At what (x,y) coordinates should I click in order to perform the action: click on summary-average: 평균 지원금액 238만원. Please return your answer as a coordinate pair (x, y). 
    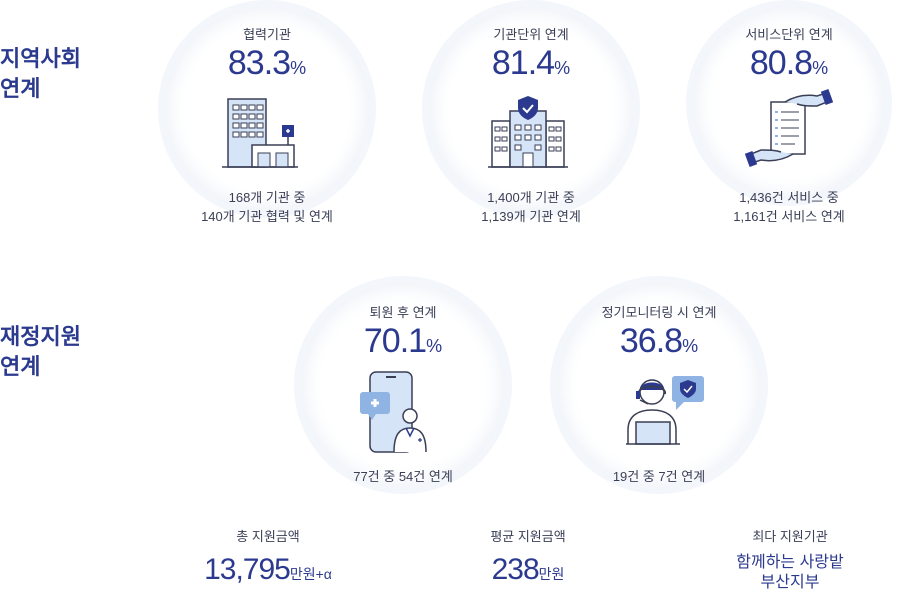
    Looking at the image, I should click on (528, 556).